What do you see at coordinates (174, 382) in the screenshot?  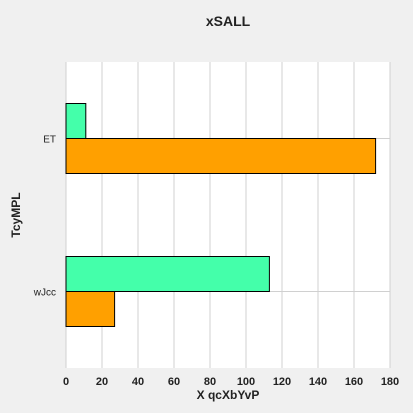 I see `x-tick-label: 60` at bounding box center [174, 382].